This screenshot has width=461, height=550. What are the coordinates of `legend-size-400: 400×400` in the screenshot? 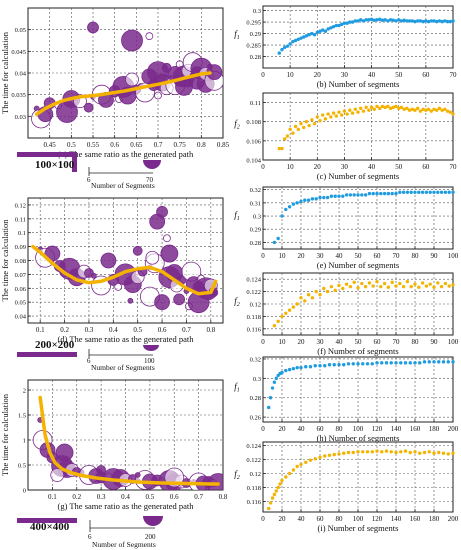 It's located at (50, 527).